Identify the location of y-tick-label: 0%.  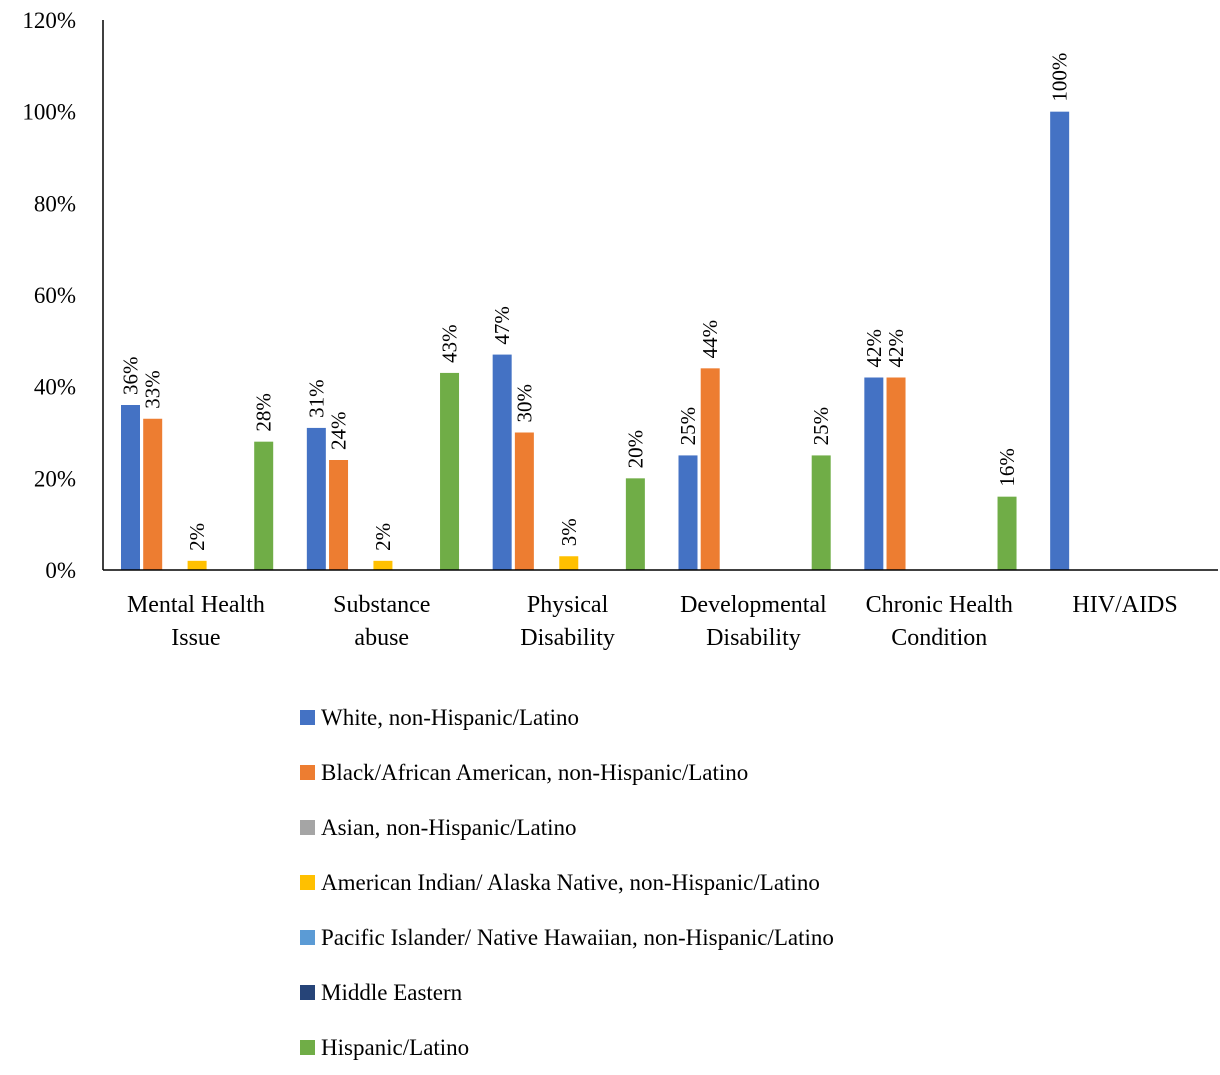
(60, 570).